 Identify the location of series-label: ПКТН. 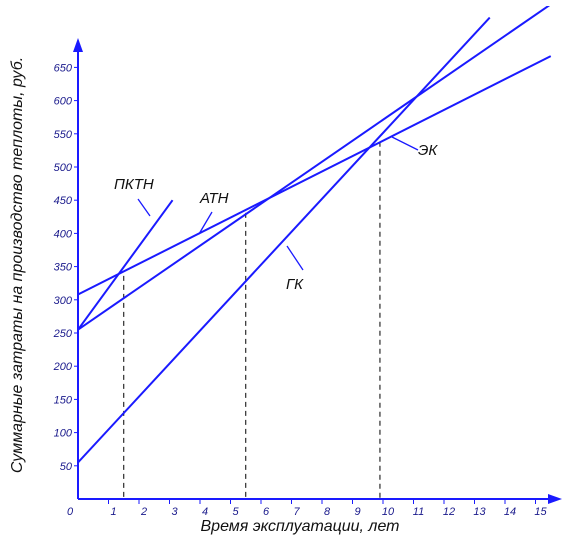
(134, 184).